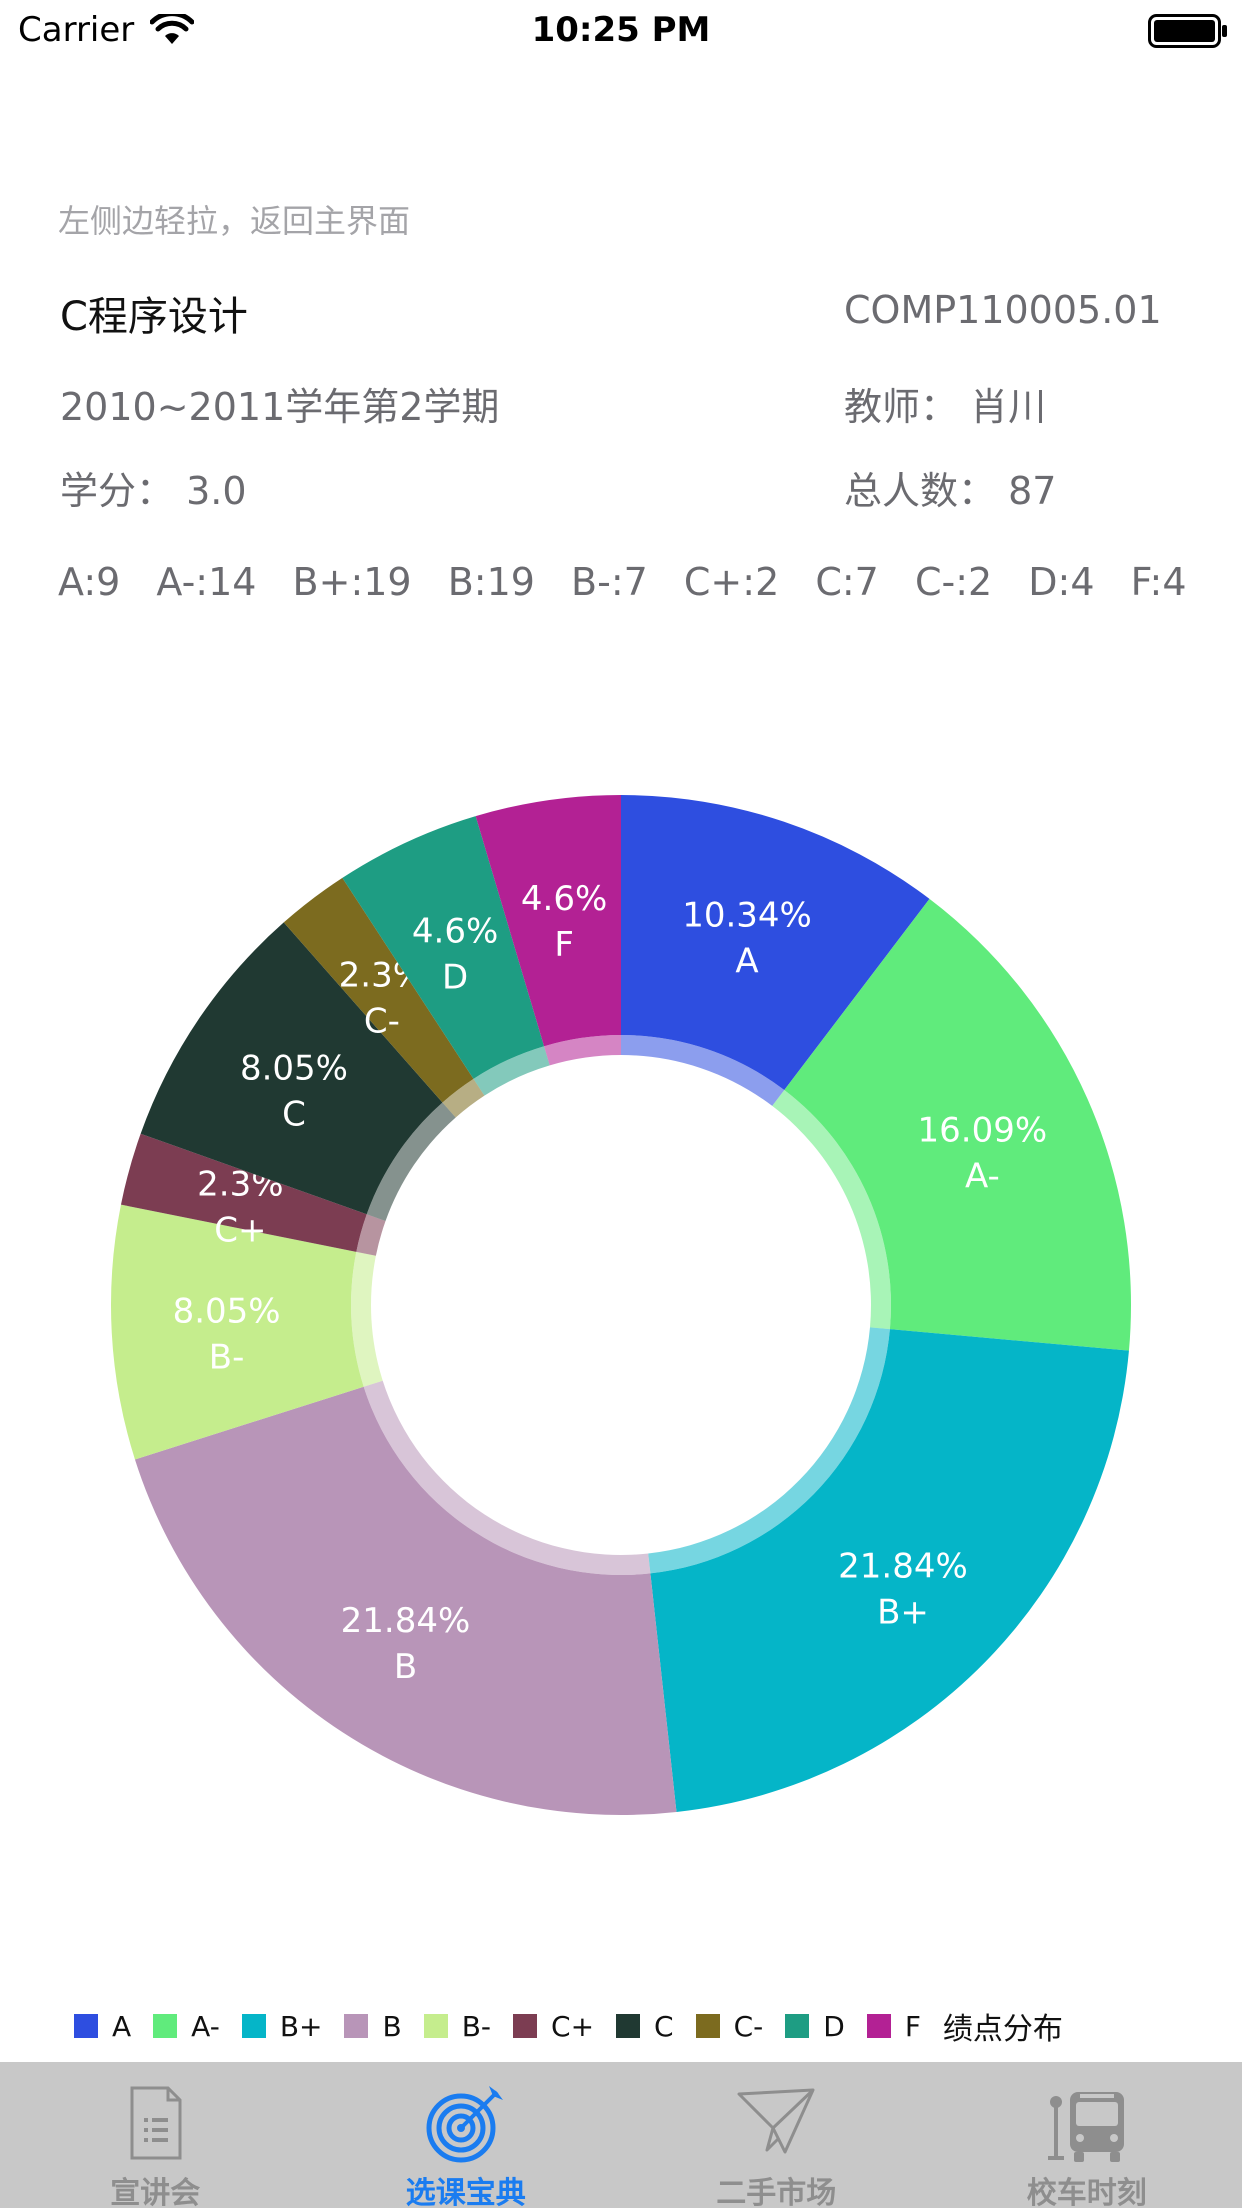 The width and height of the screenshot is (1242, 2208). I want to click on tab-presentations: 宣讲会, so click(155, 2135).